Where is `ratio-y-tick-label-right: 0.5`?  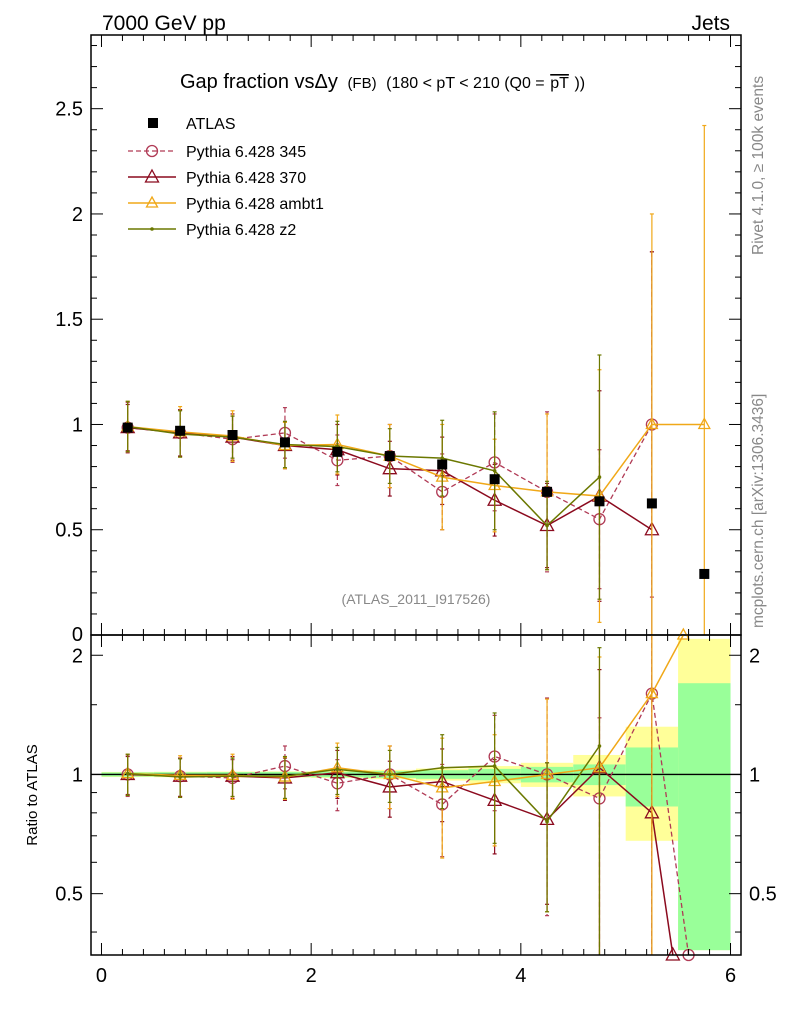 ratio-y-tick-label-right: 0.5 is located at coordinates (763, 895).